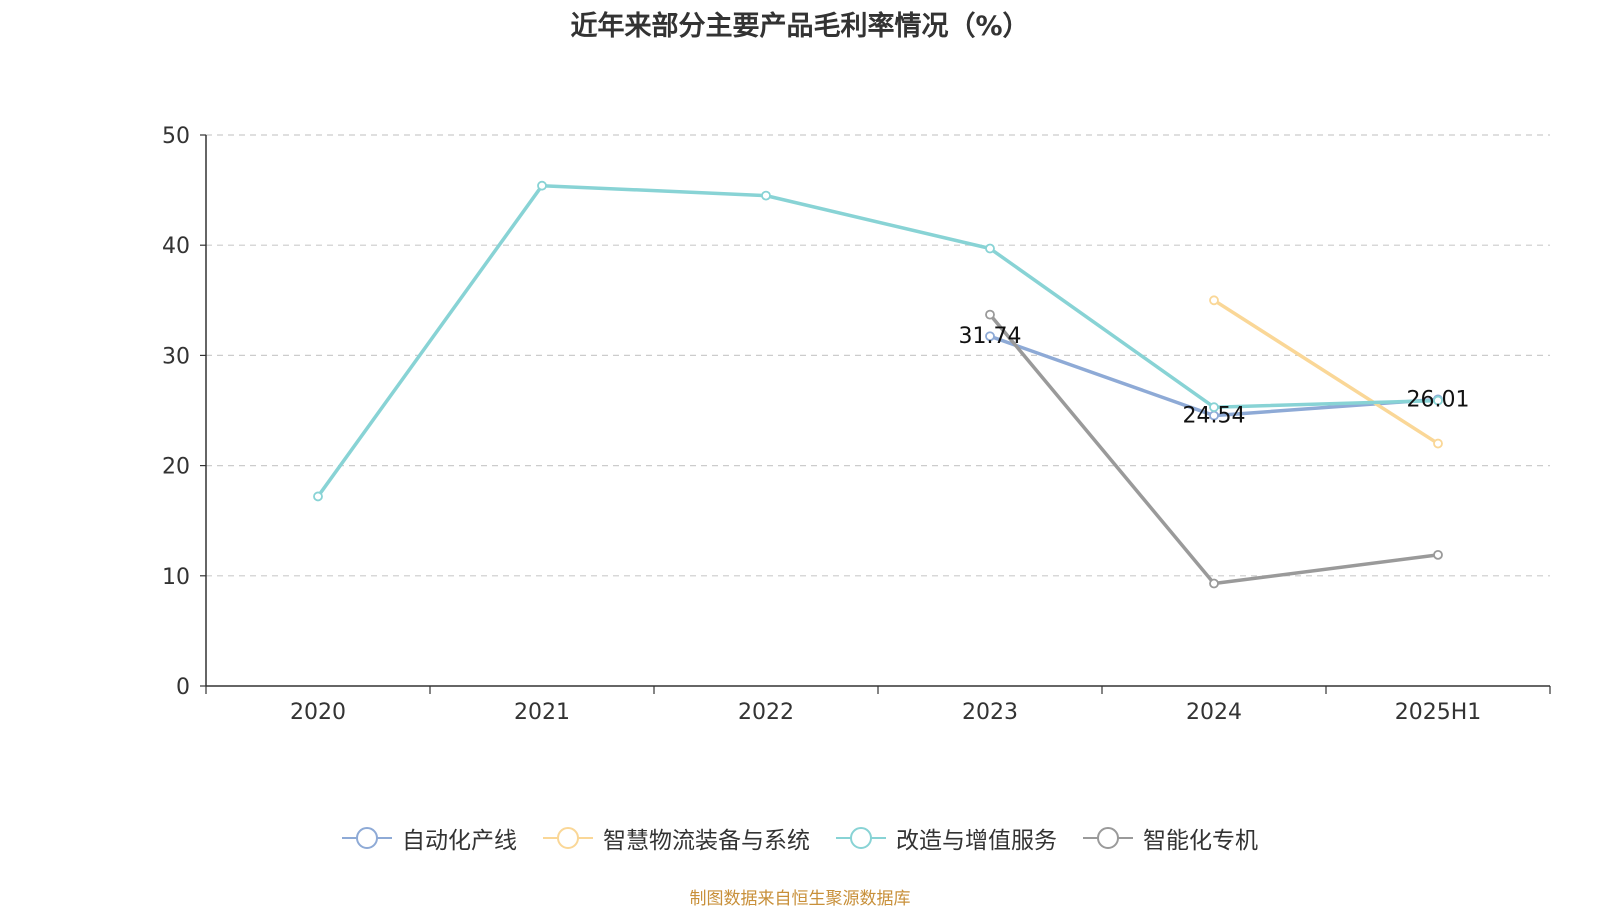  Describe the element at coordinates (706, 841) in the screenshot. I see `legend-label: 智慧物流装备与系统` at that location.